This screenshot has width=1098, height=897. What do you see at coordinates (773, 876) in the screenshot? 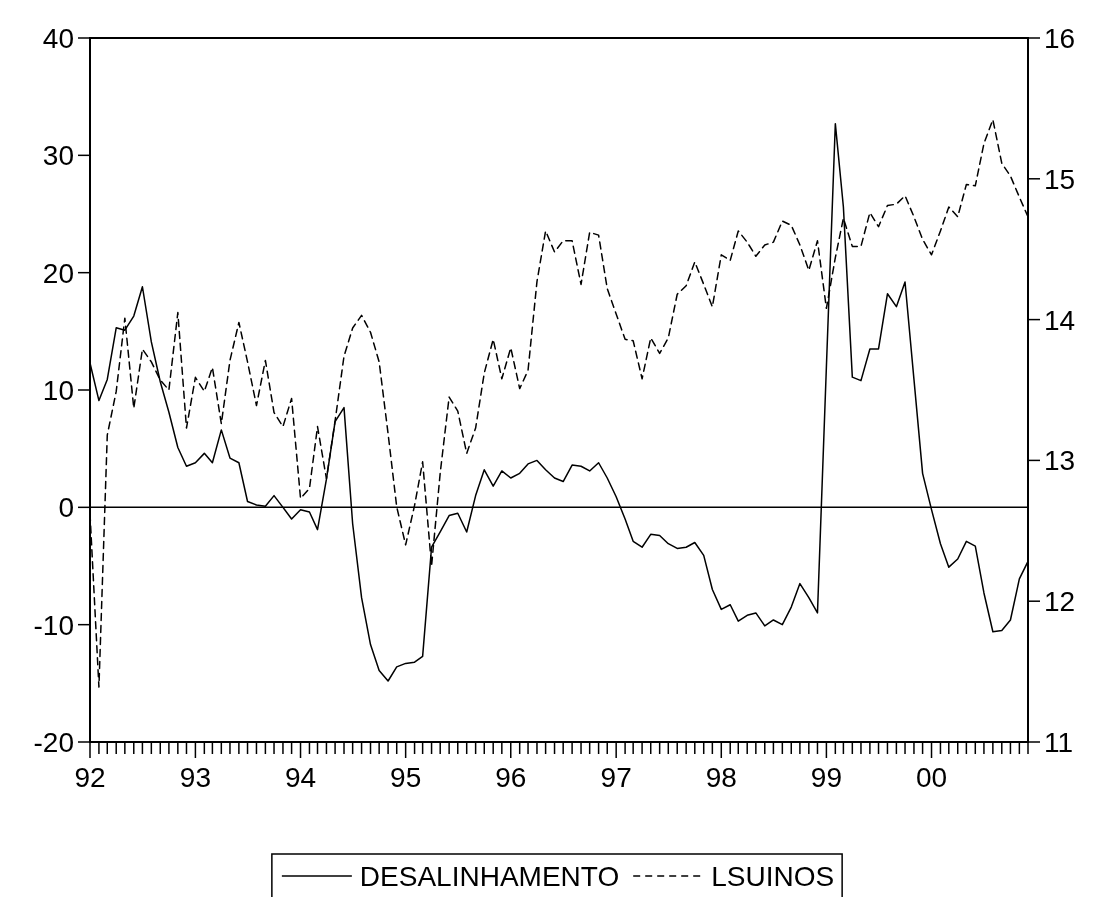
I see `legend-label: LSUINOS` at bounding box center [773, 876].